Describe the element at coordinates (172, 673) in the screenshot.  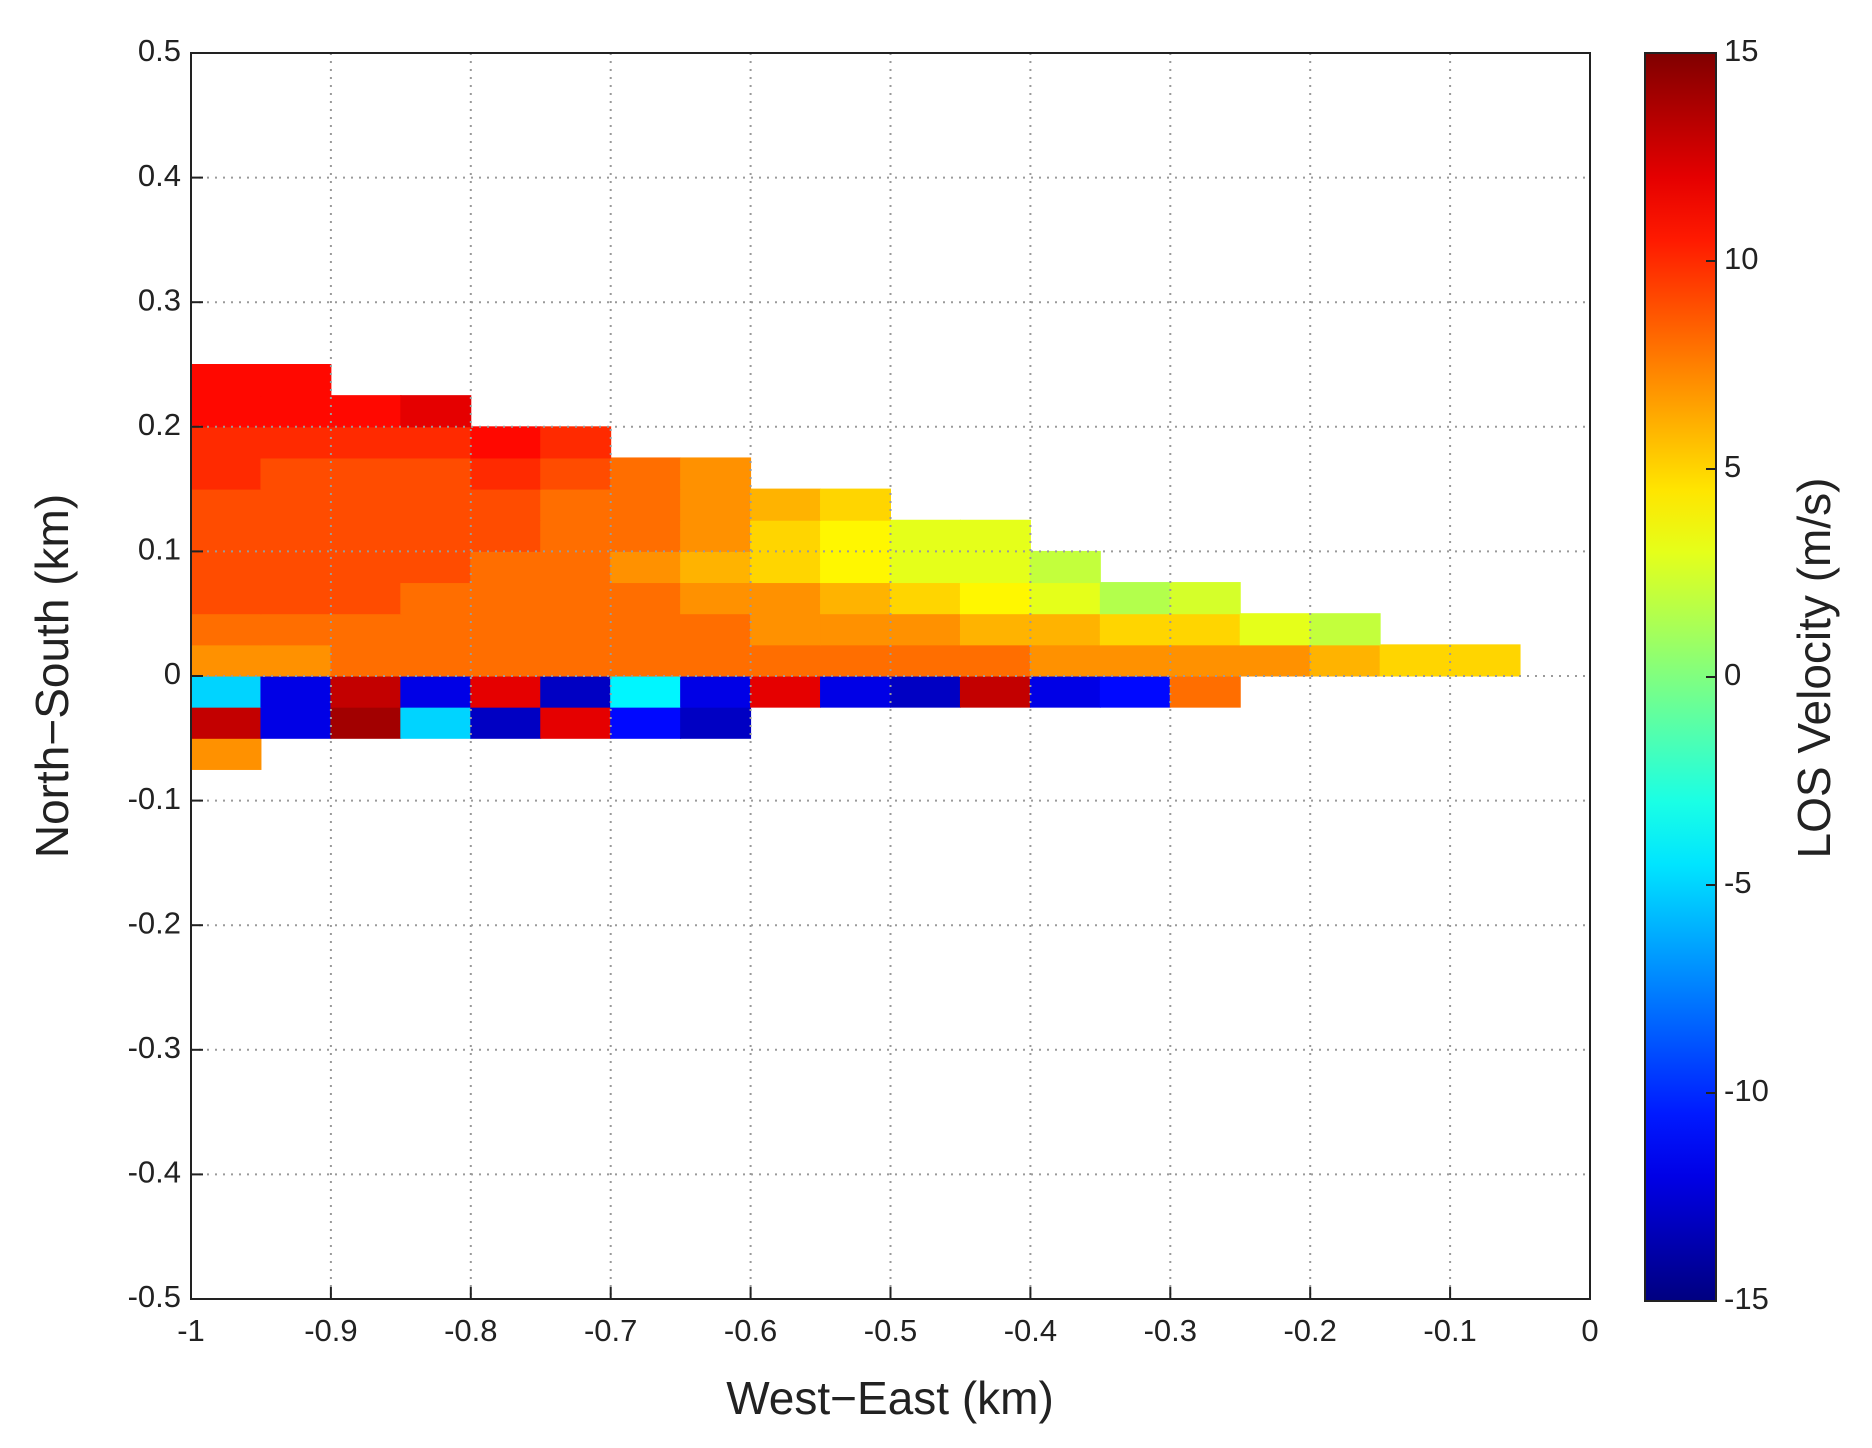
I see `y-tick-label: 0` at that location.